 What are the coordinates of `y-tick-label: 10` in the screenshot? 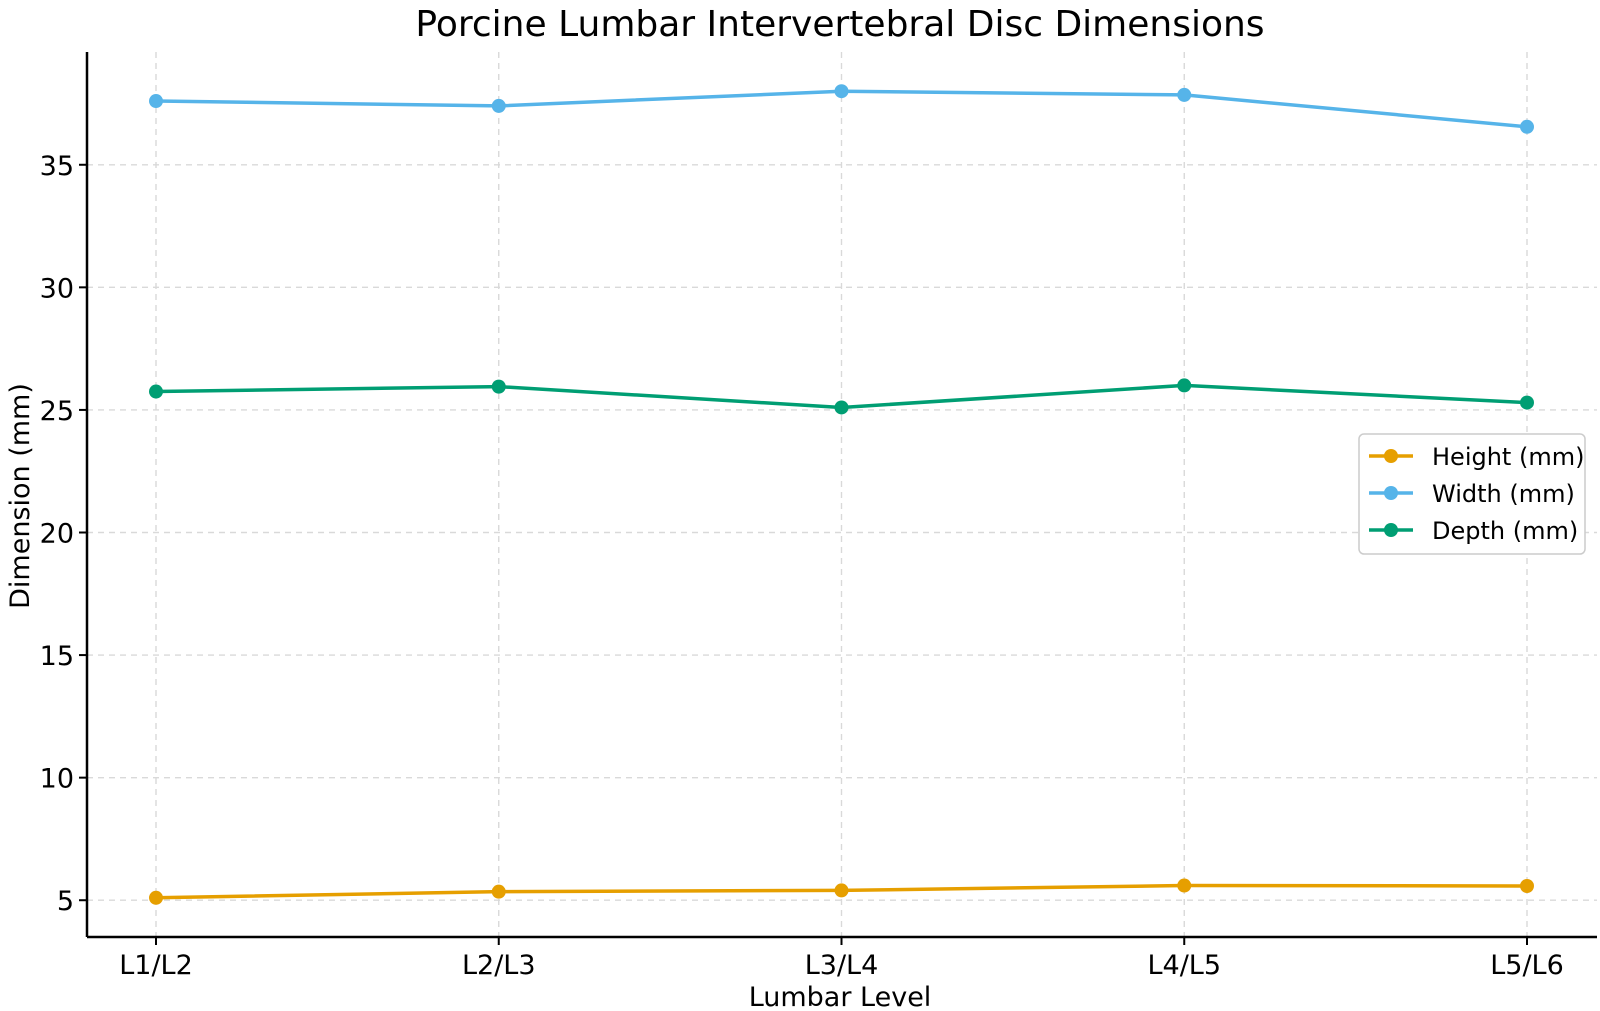 It's located at (57, 779).